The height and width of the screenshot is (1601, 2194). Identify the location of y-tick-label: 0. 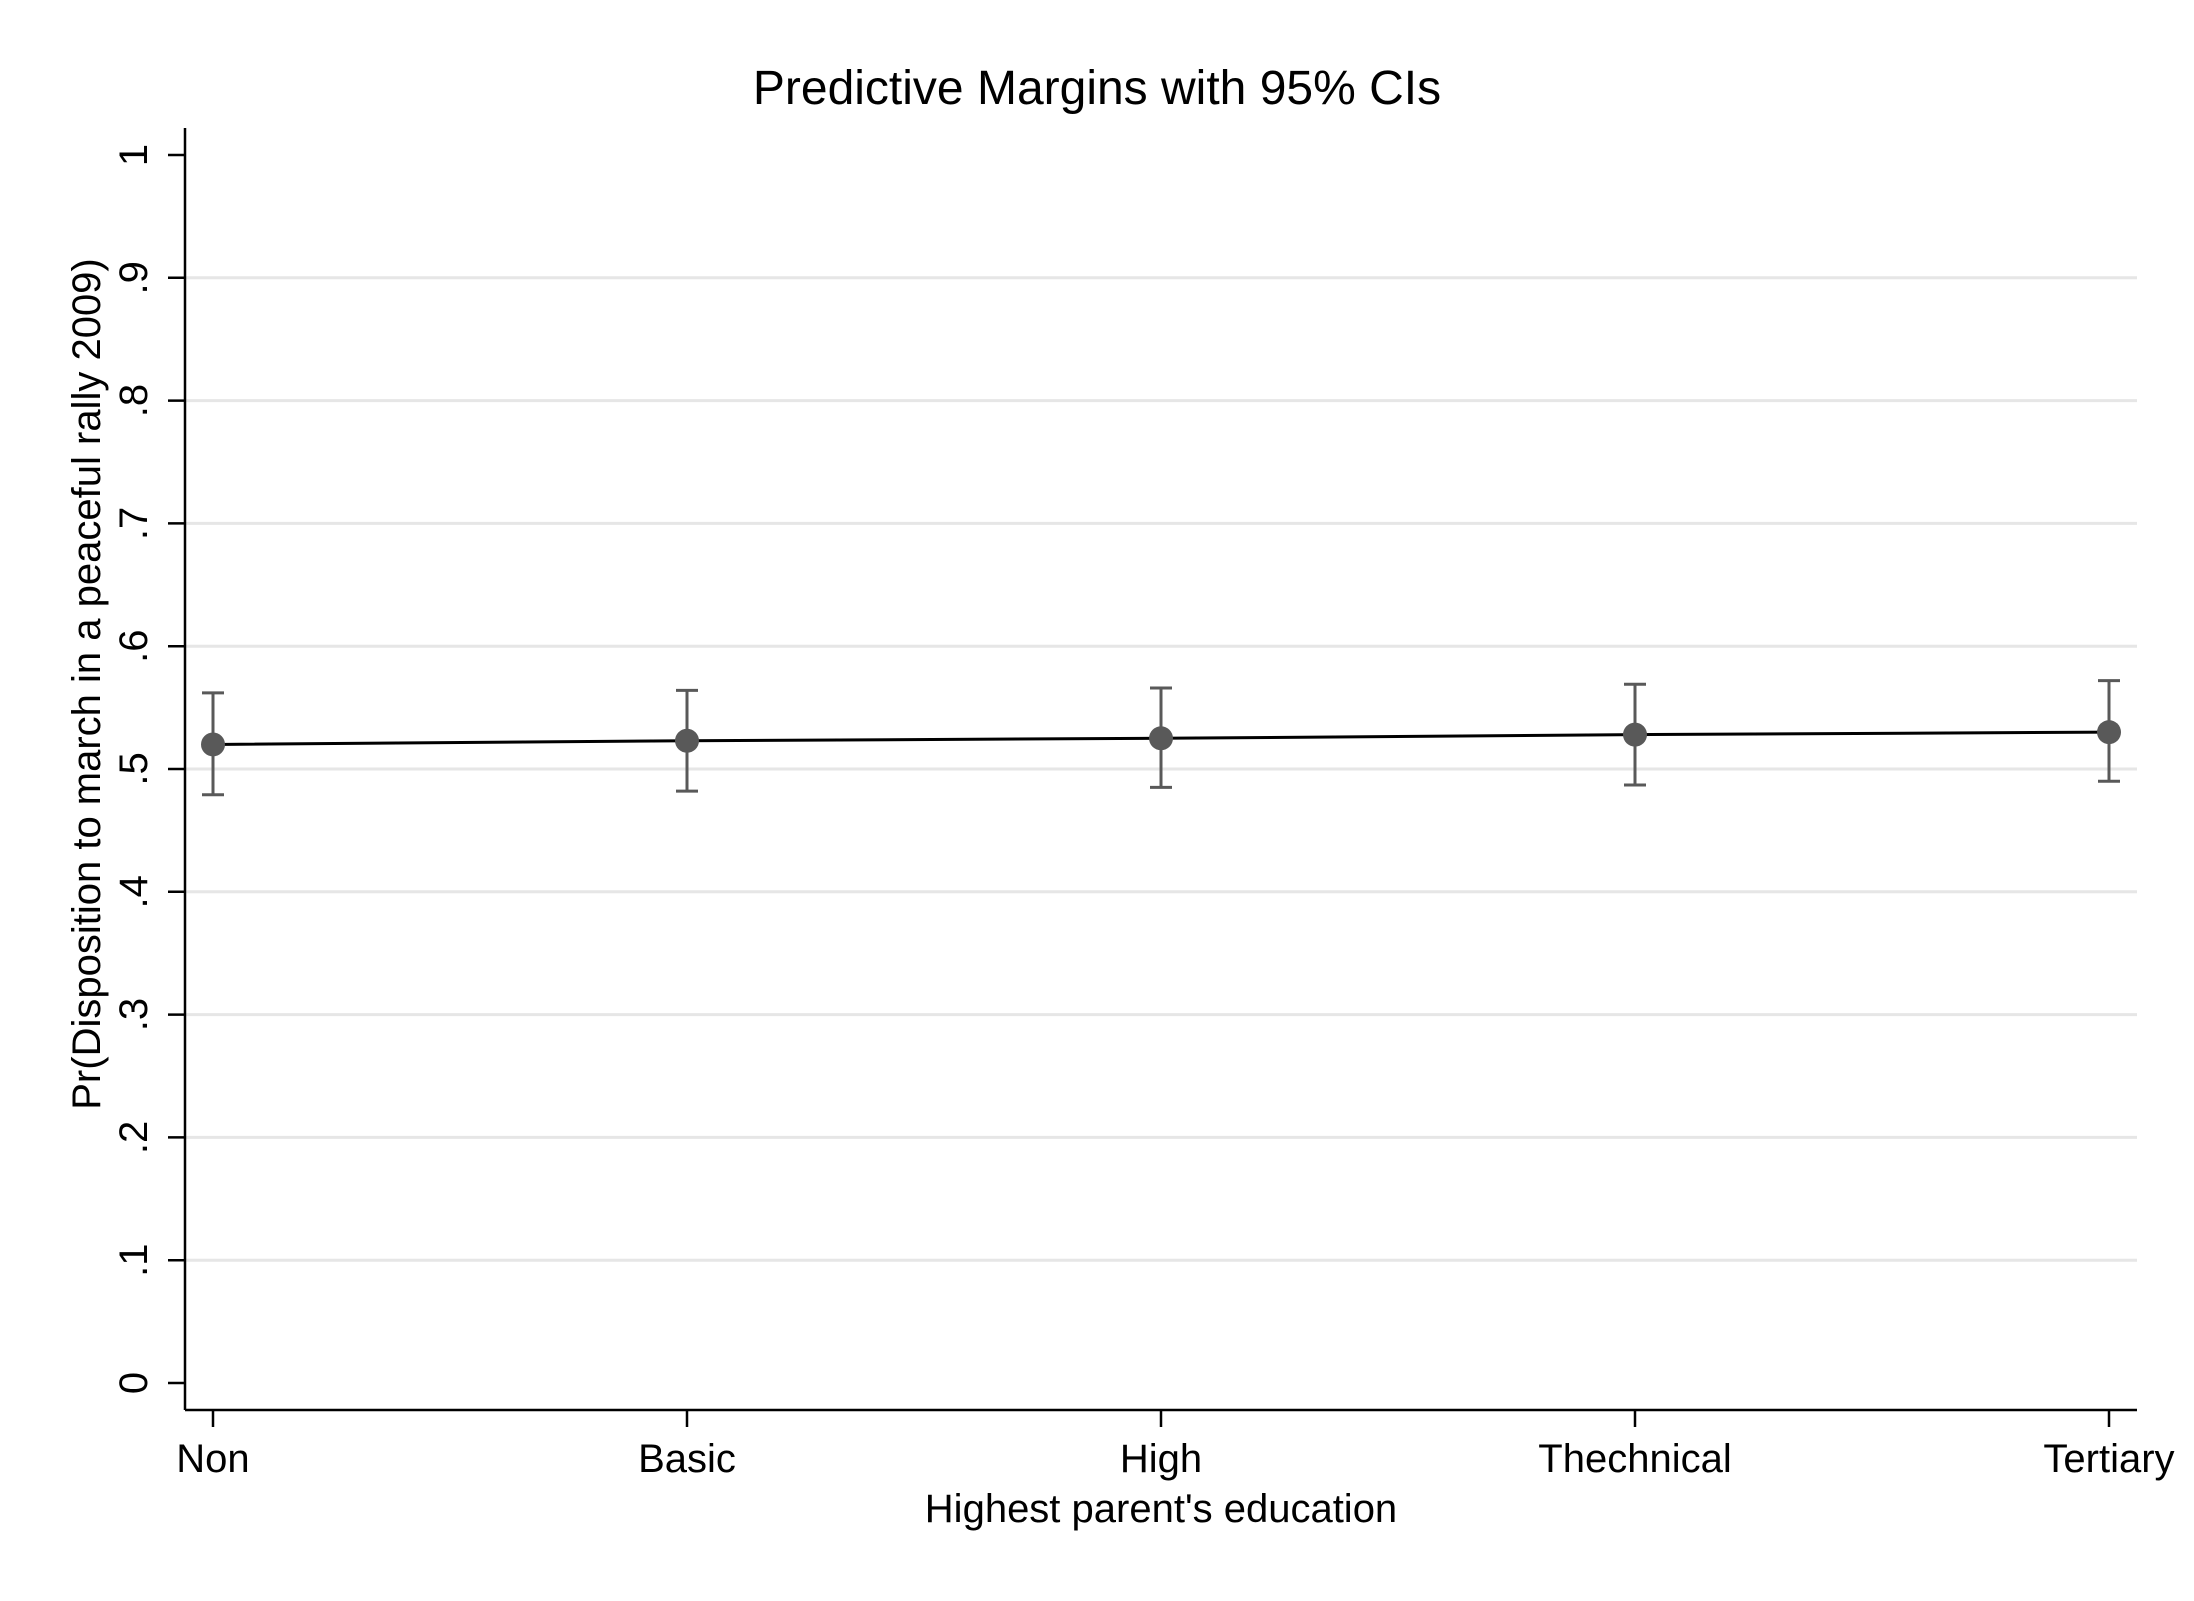
(134, 1383).